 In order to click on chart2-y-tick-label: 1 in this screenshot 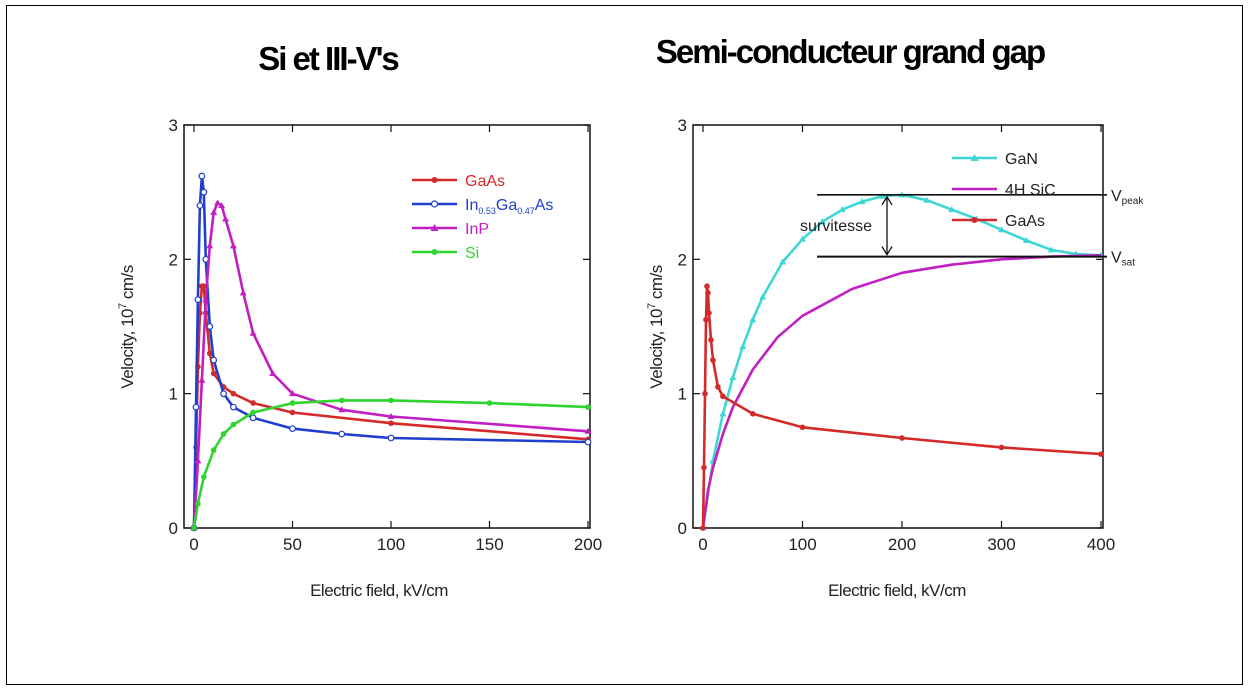, I will do `click(682, 394)`.